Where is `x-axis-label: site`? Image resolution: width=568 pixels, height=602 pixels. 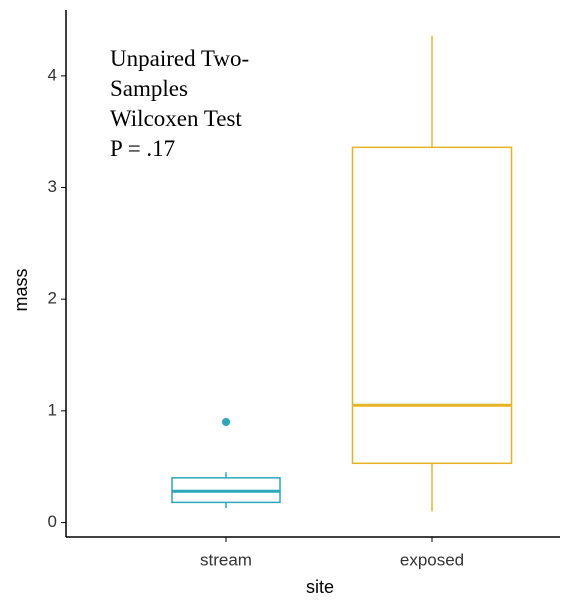
x-axis-label: site is located at coordinates (320, 587).